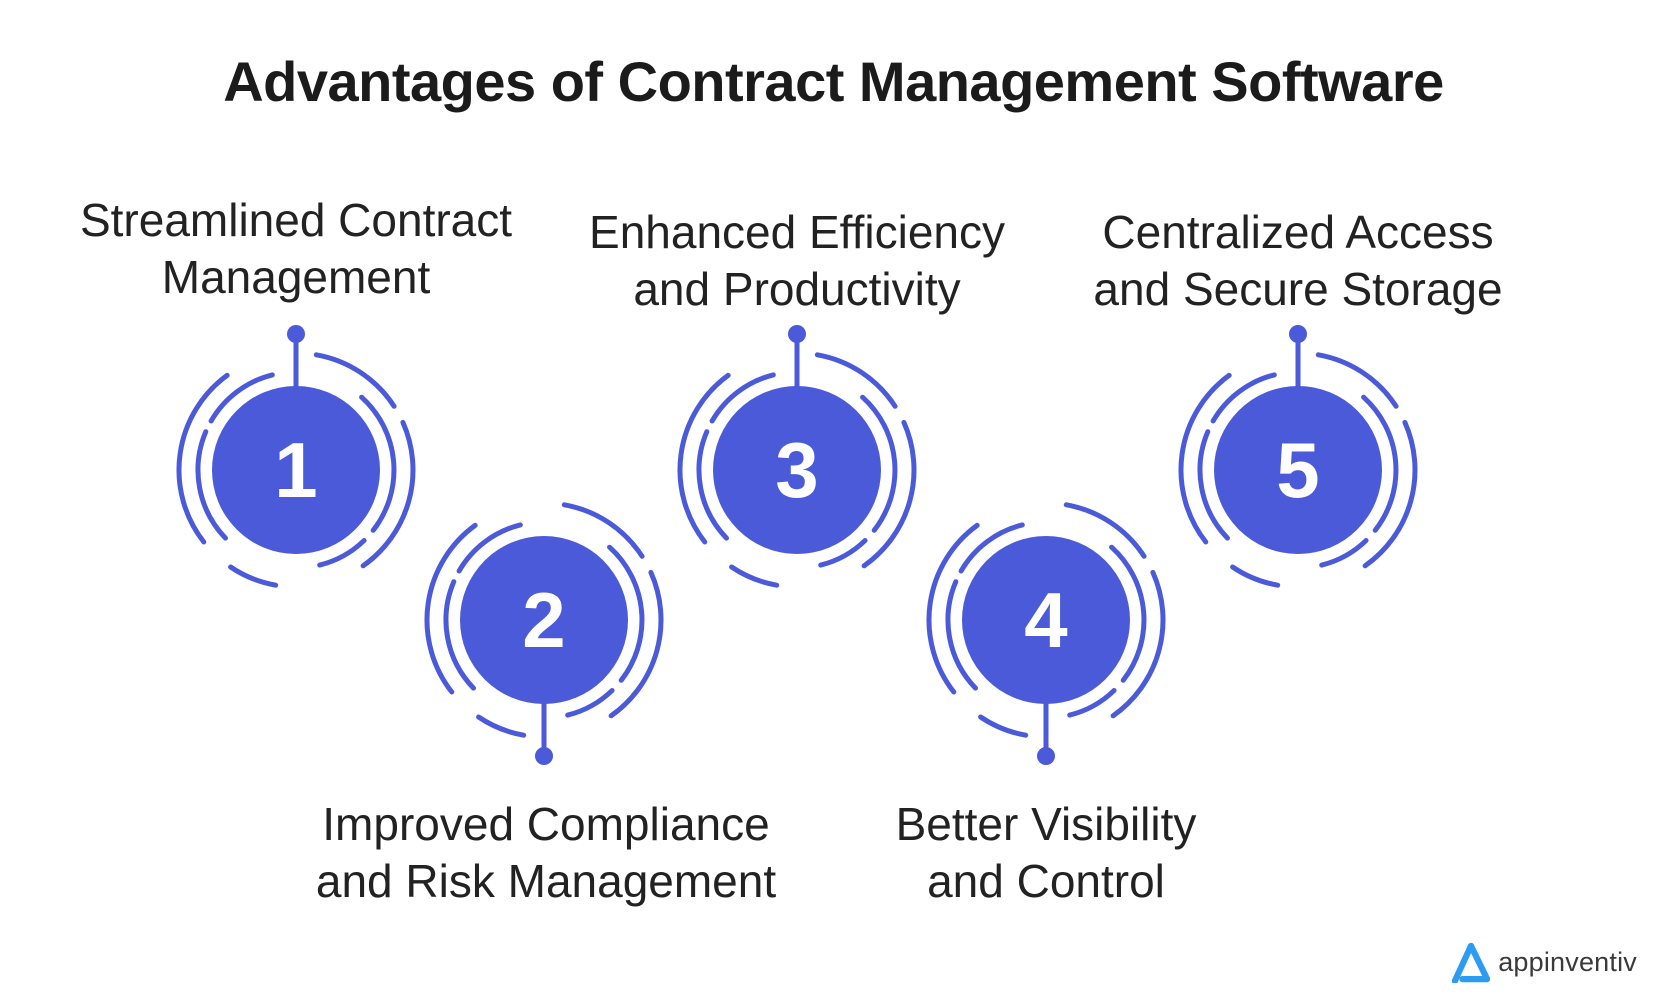 This screenshot has width=1667, height=1005. Describe the element at coordinates (1298, 232) in the screenshot. I see `step-5-label-line-1: Centralized Access` at that location.